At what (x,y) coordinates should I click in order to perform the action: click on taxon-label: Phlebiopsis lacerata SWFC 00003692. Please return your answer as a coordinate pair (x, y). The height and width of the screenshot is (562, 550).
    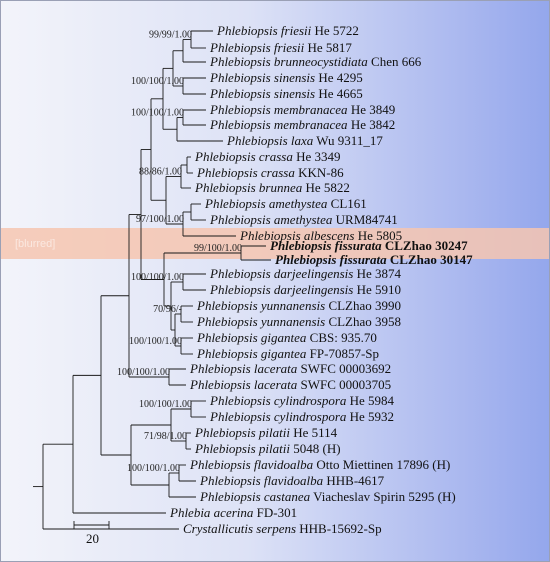
    Looking at the image, I should click on (290, 368).